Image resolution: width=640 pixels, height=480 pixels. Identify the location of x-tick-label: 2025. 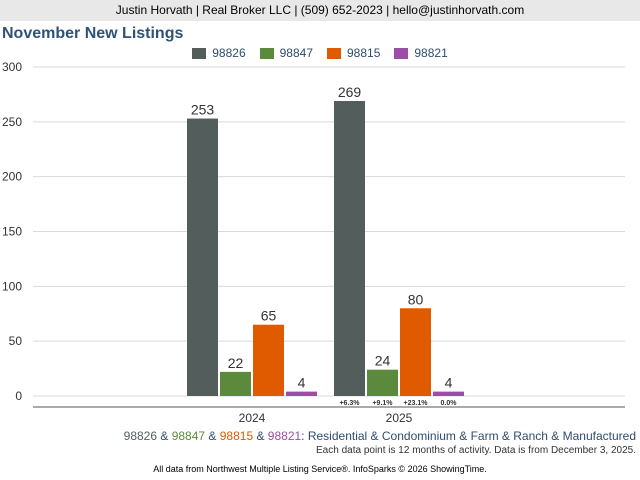
(399, 418).